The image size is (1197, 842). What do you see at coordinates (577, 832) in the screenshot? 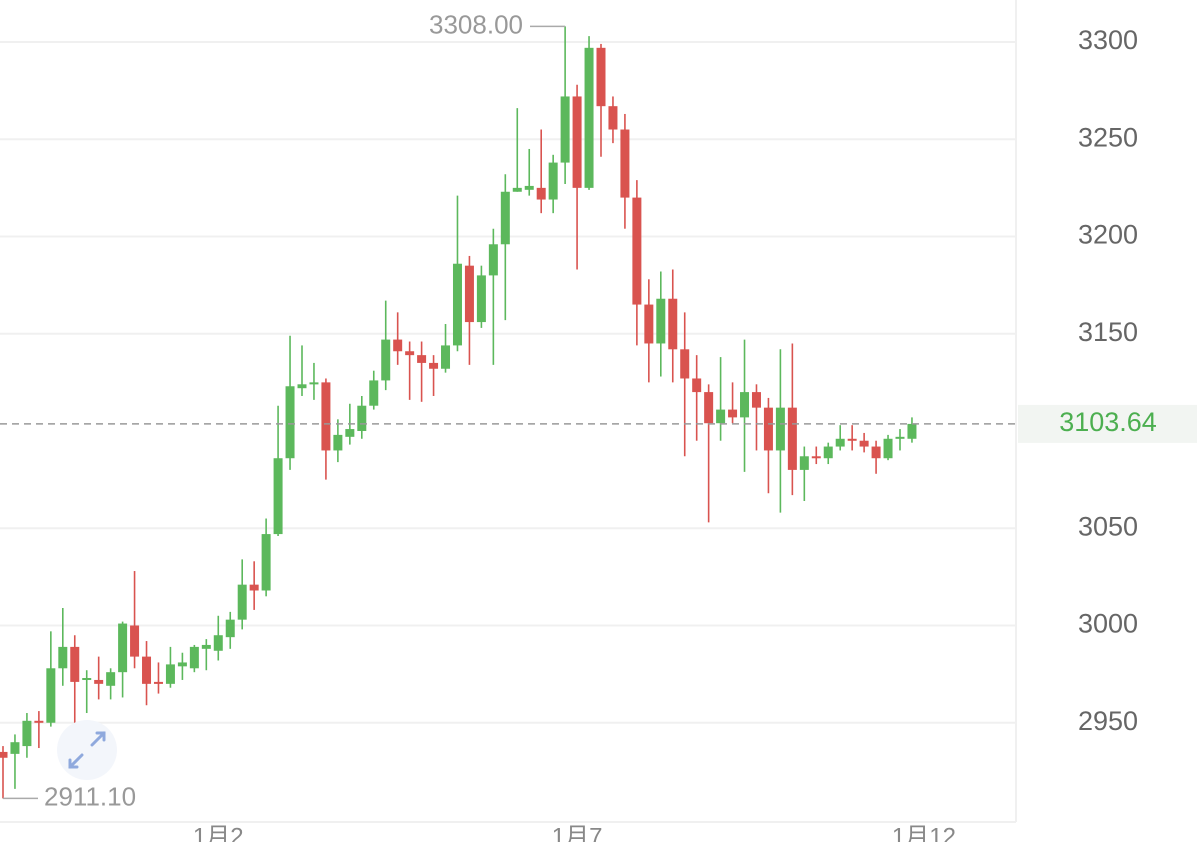
I see `x-tick-label: 1月7` at bounding box center [577, 832].